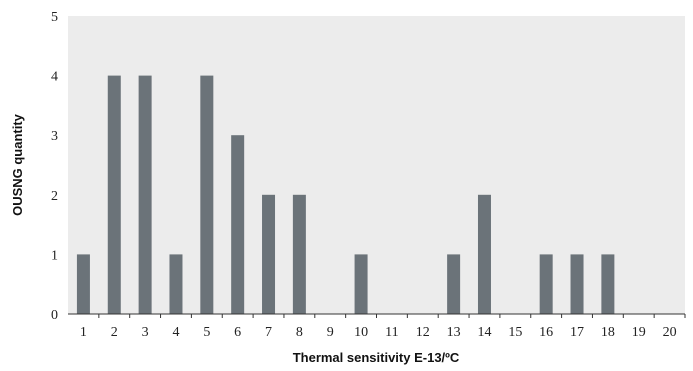  Describe the element at coordinates (268, 332) in the screenshot. I see `x-tick-label-7: 7` at that location.